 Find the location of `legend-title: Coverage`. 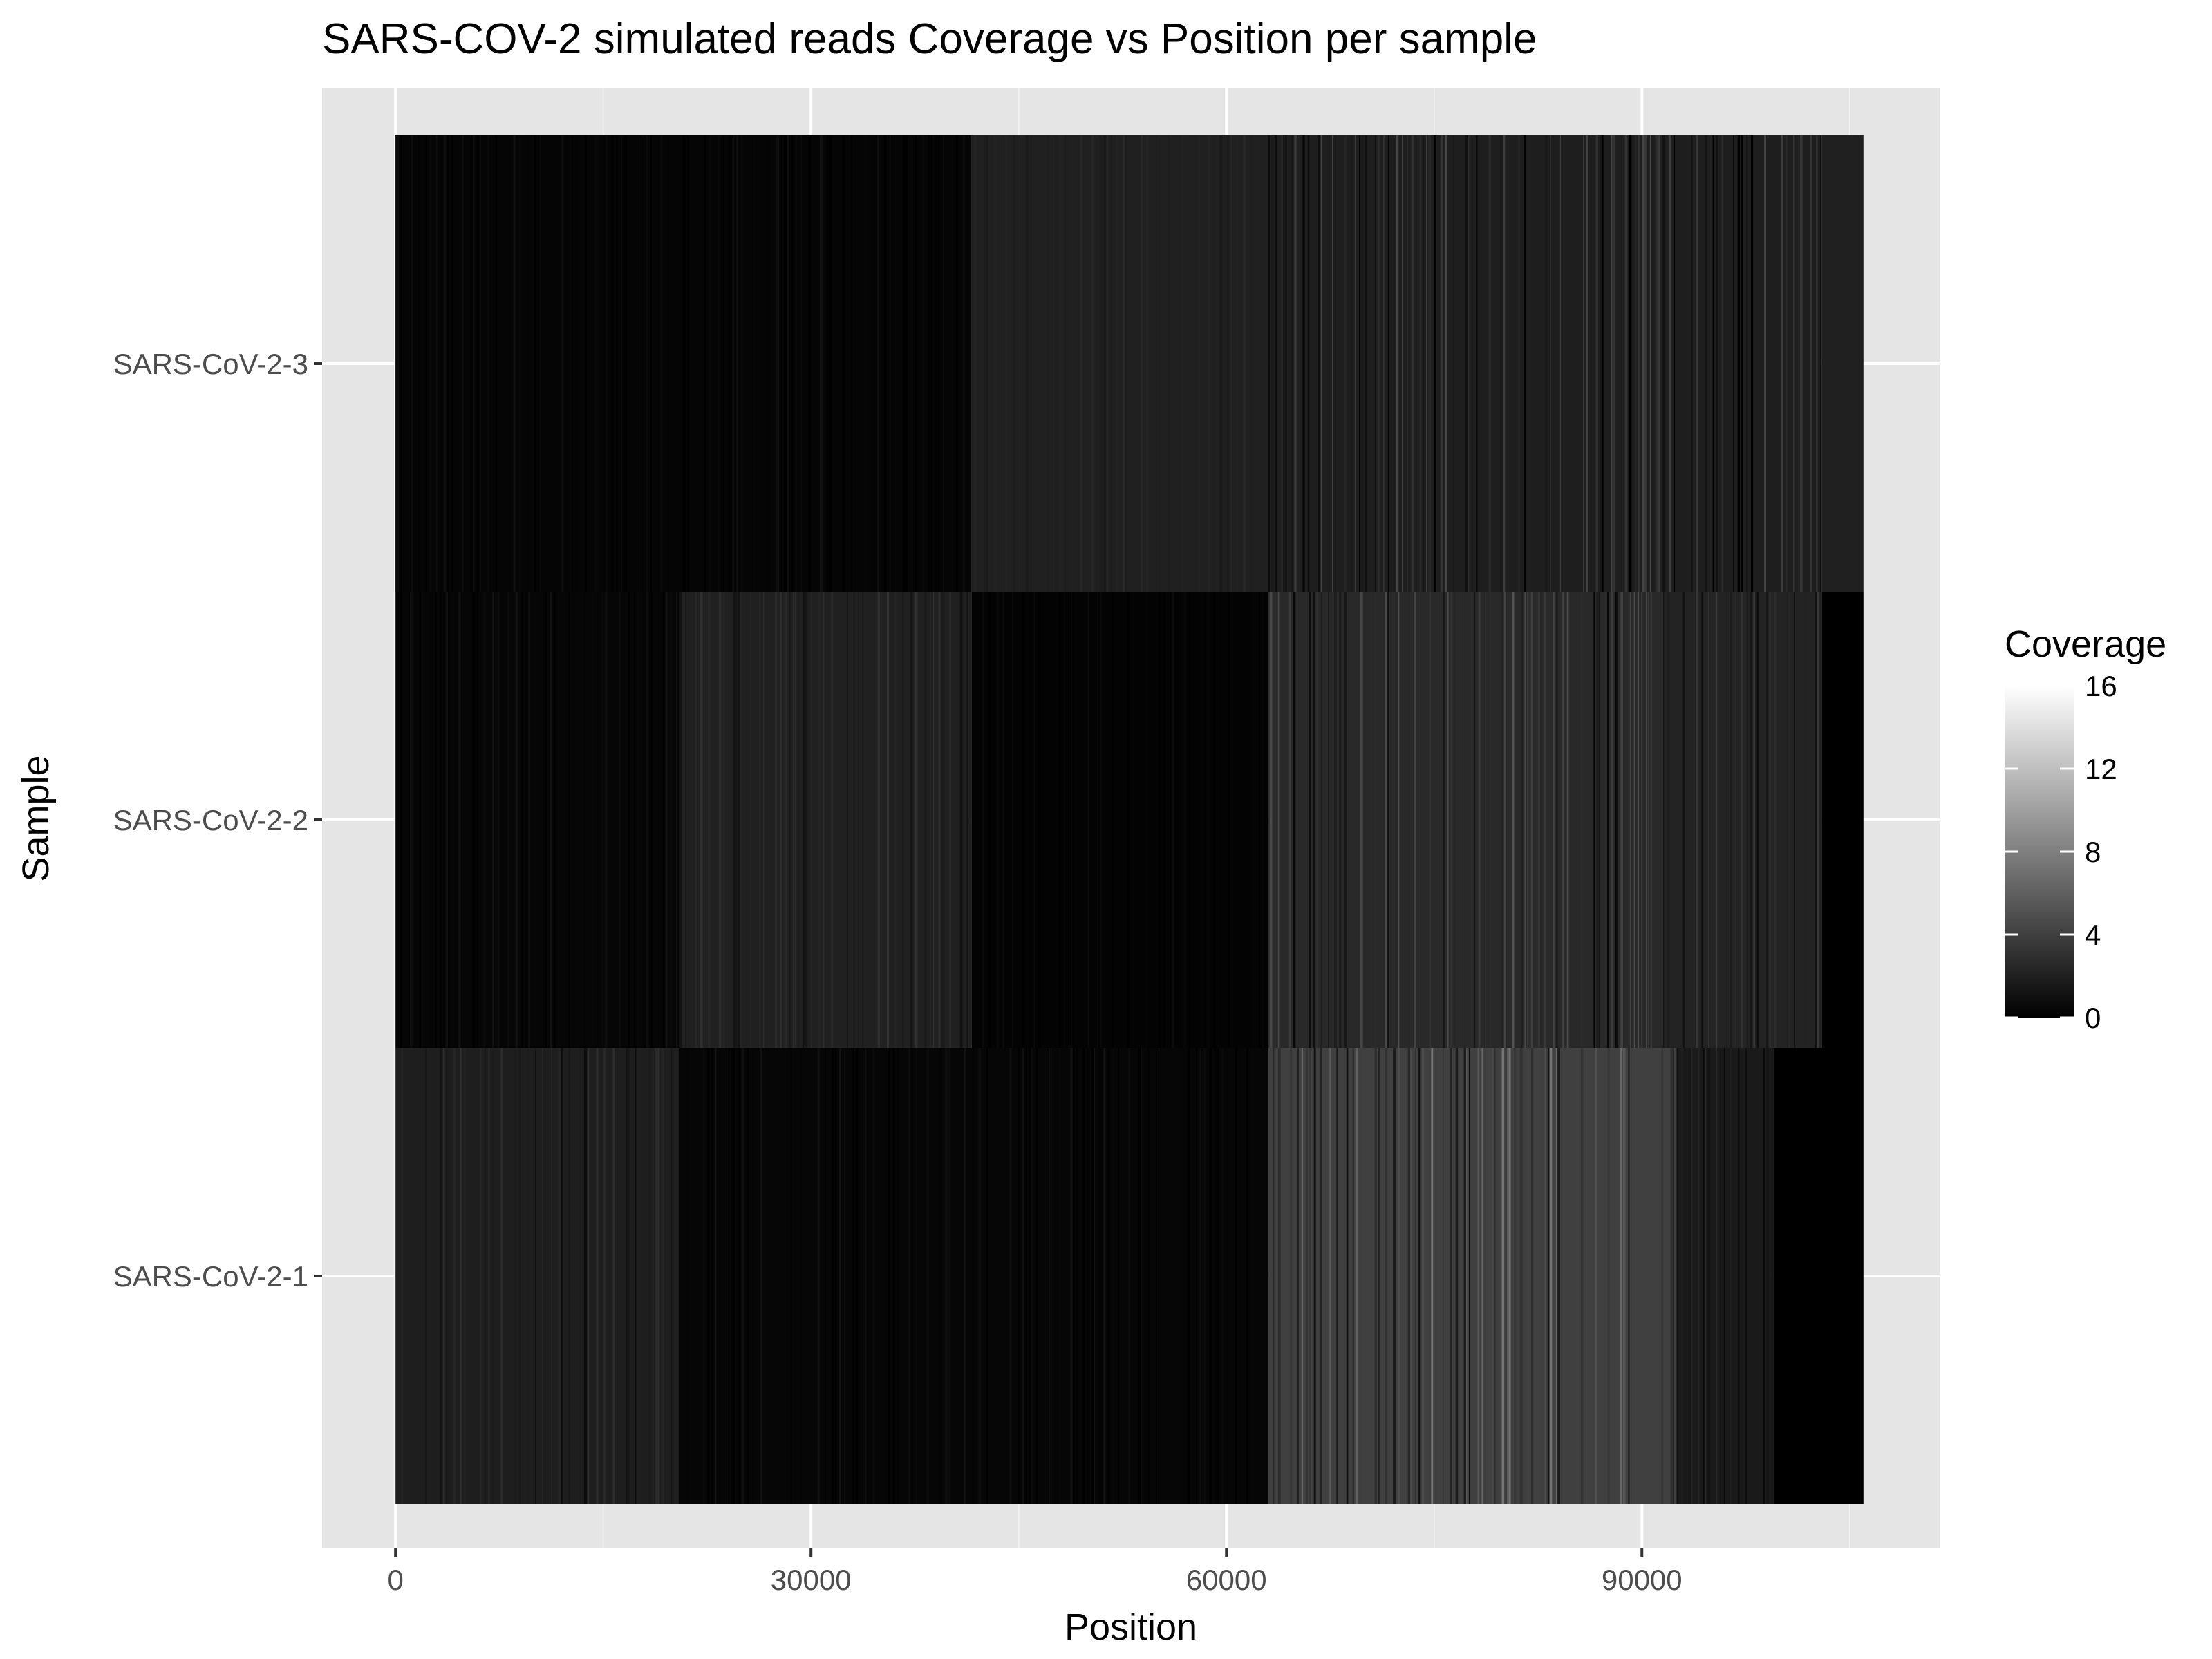

legend-title: Coverage is located at coordinates (2085, 644).